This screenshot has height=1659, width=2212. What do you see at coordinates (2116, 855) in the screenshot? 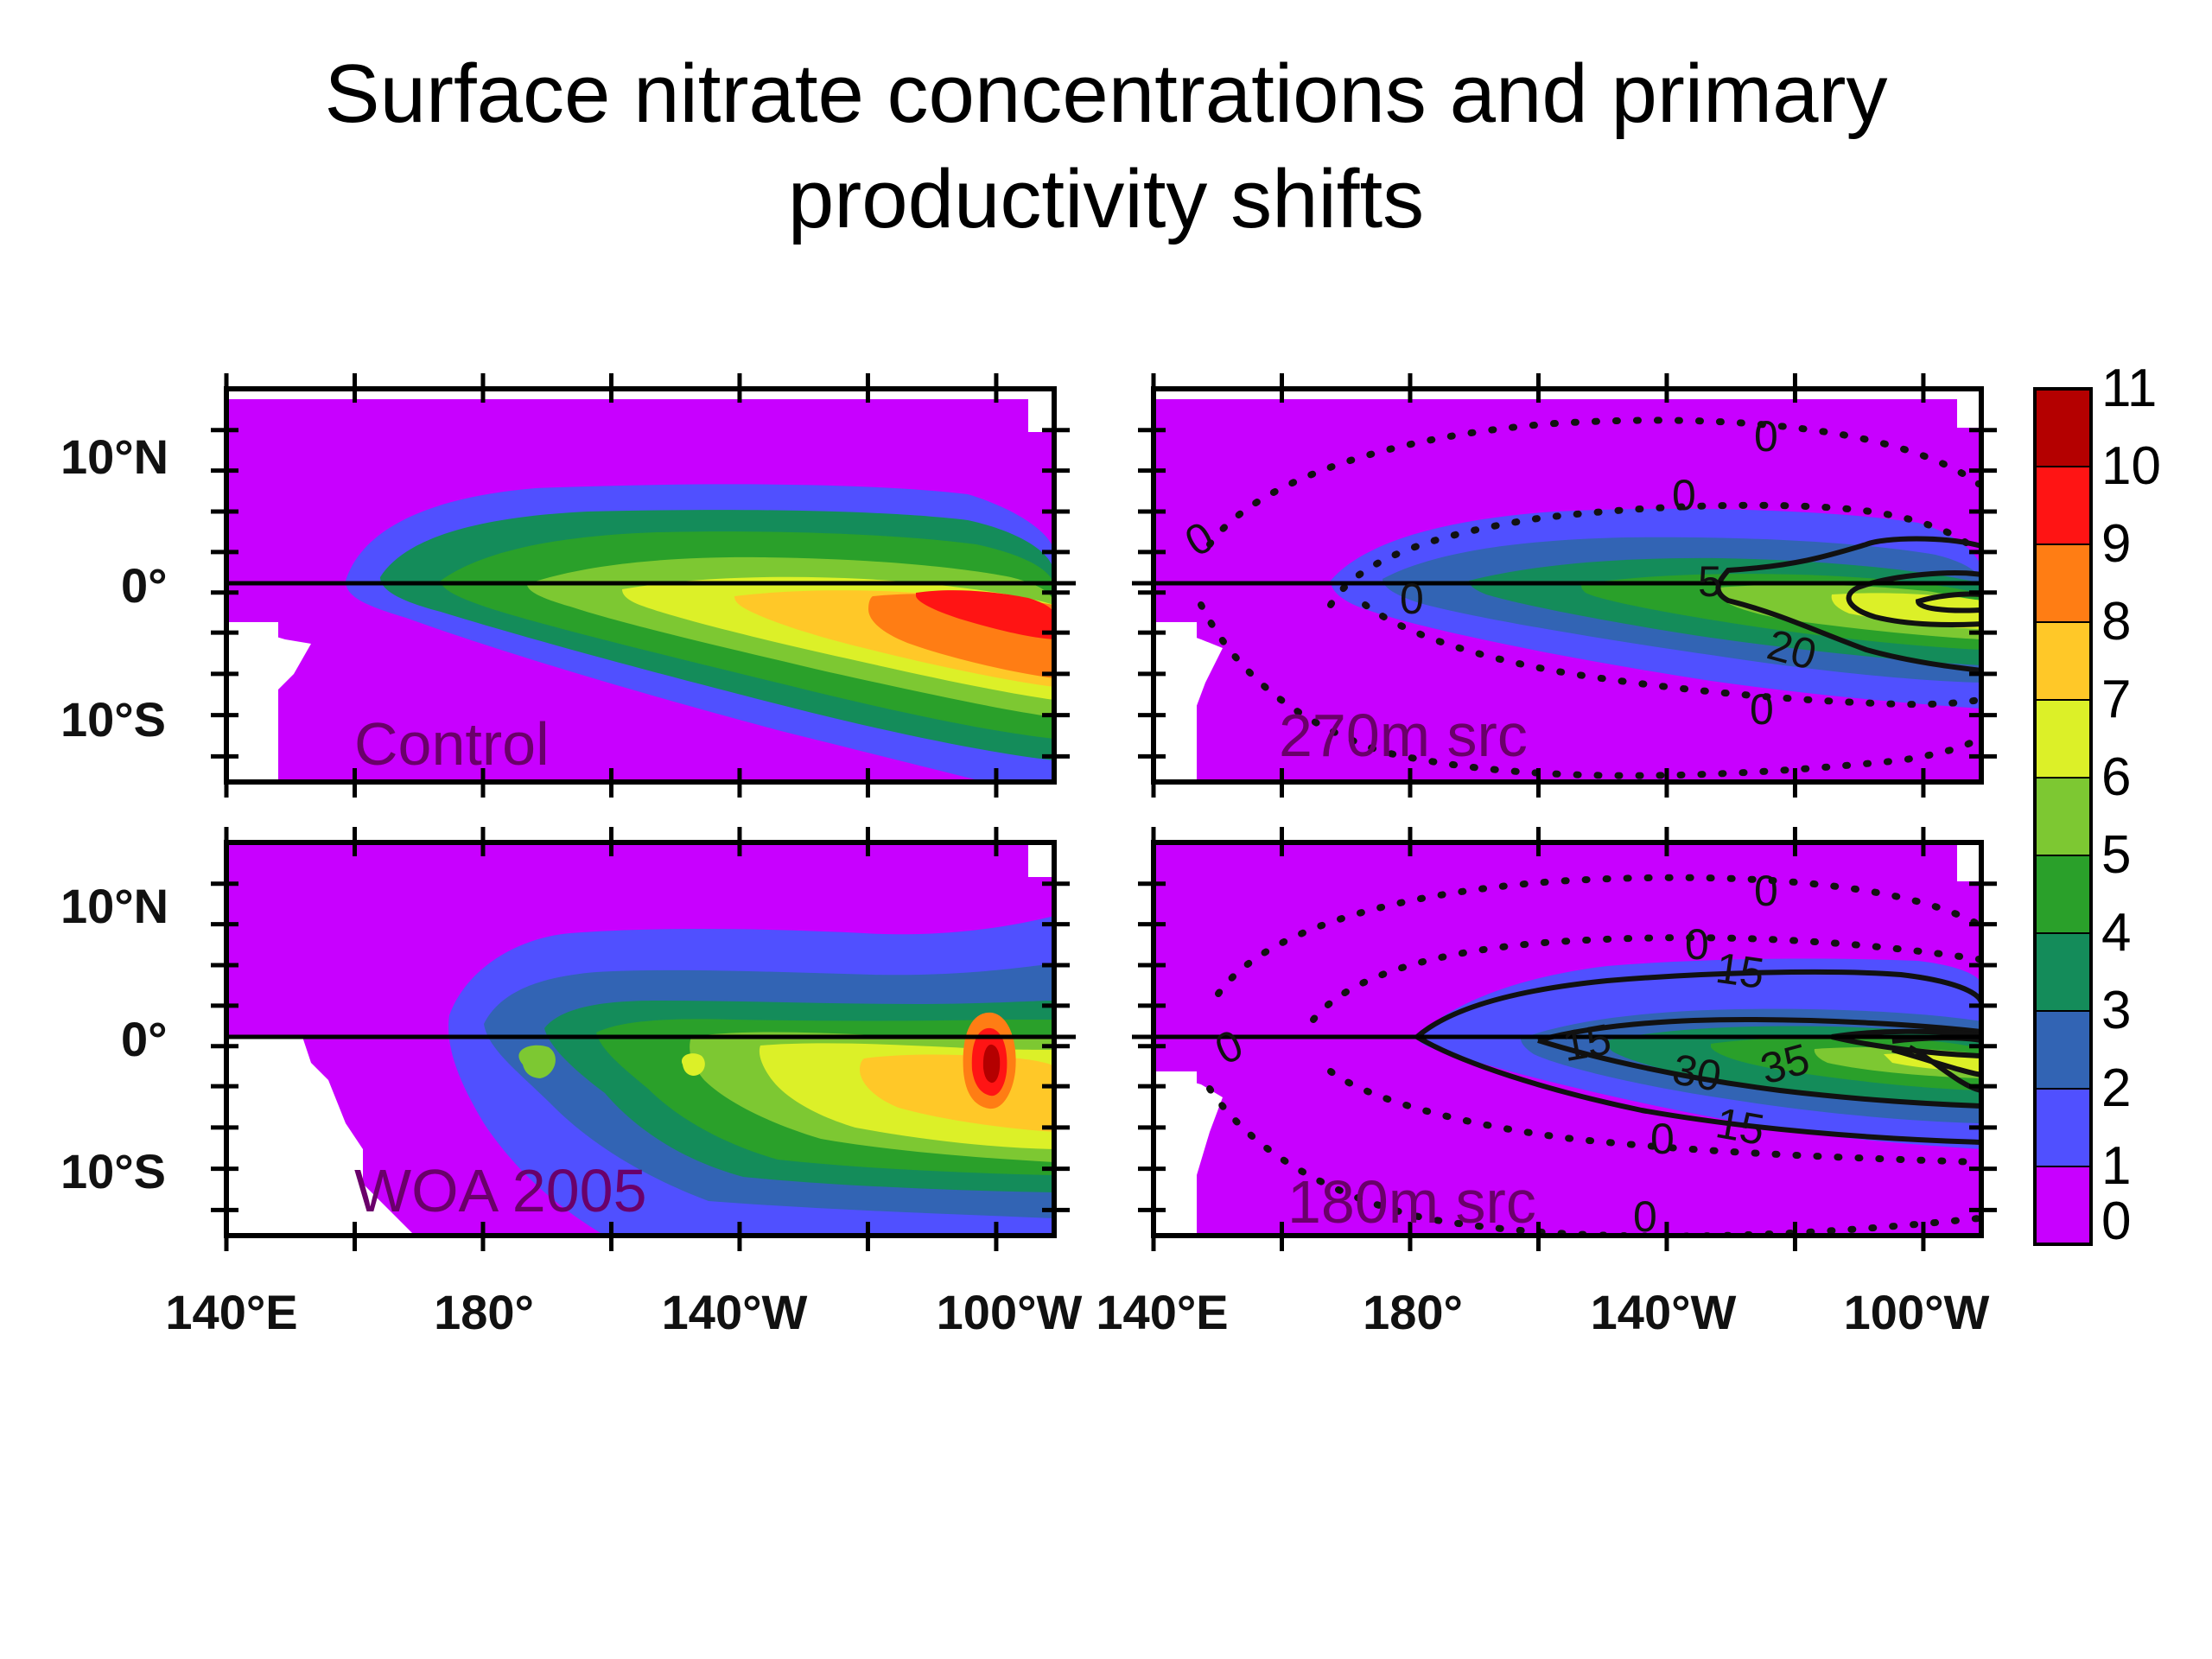
I see `colorbar-label: 5` at bounding box center [2116, 855].